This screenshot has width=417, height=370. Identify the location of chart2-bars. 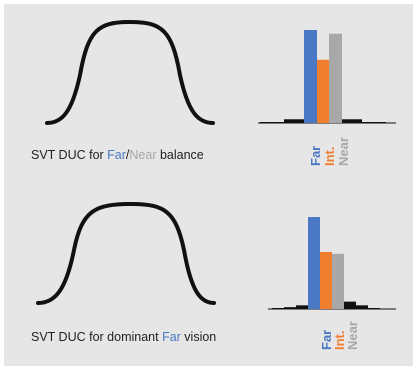
(326, 263).